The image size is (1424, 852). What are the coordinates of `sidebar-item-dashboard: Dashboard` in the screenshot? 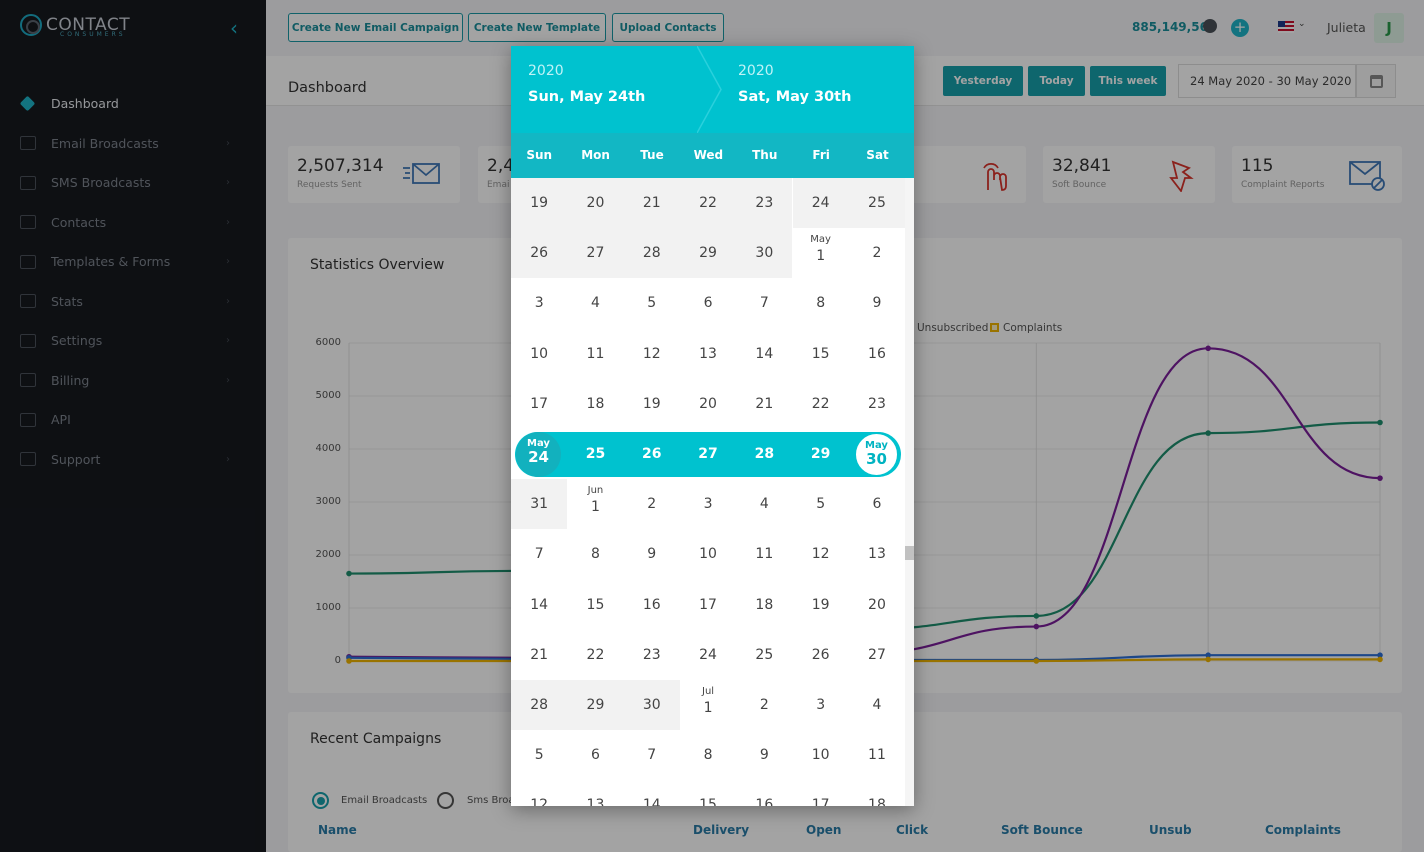 It's located at (133, 104).